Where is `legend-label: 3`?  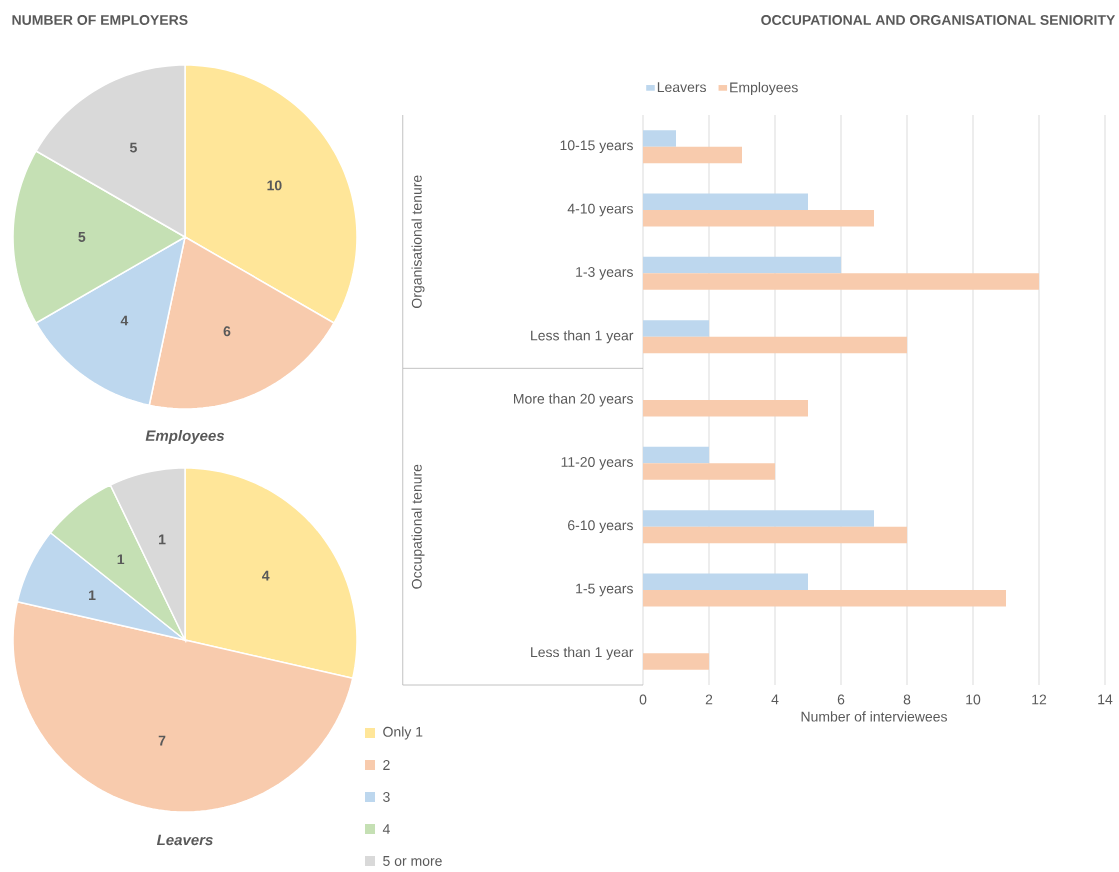 legend-label: 3 is located at coordinates (386, 797).